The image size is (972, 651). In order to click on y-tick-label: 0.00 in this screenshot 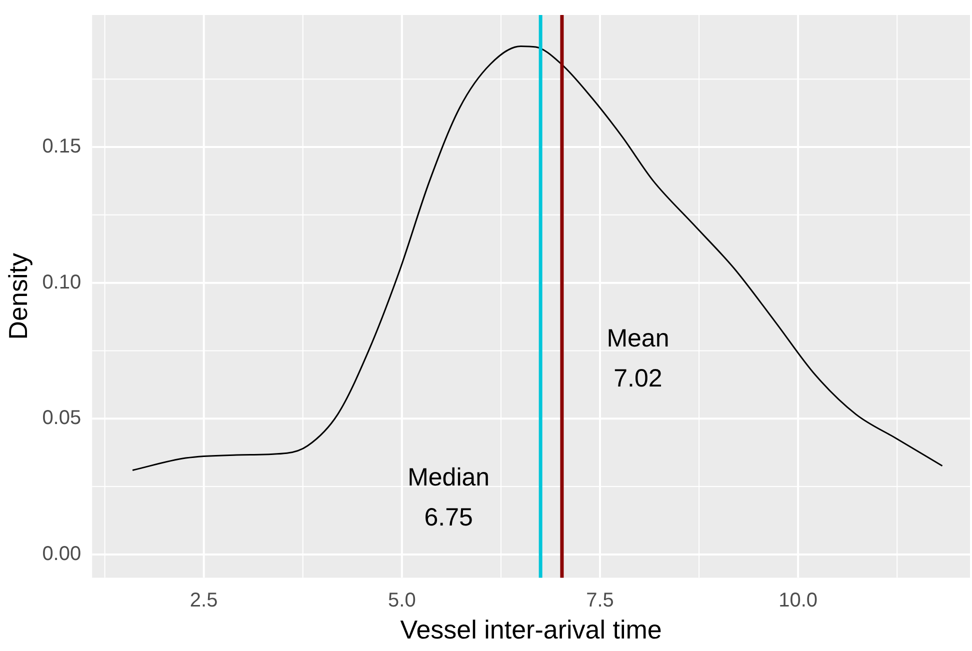, I will do `click(62, 553)`.